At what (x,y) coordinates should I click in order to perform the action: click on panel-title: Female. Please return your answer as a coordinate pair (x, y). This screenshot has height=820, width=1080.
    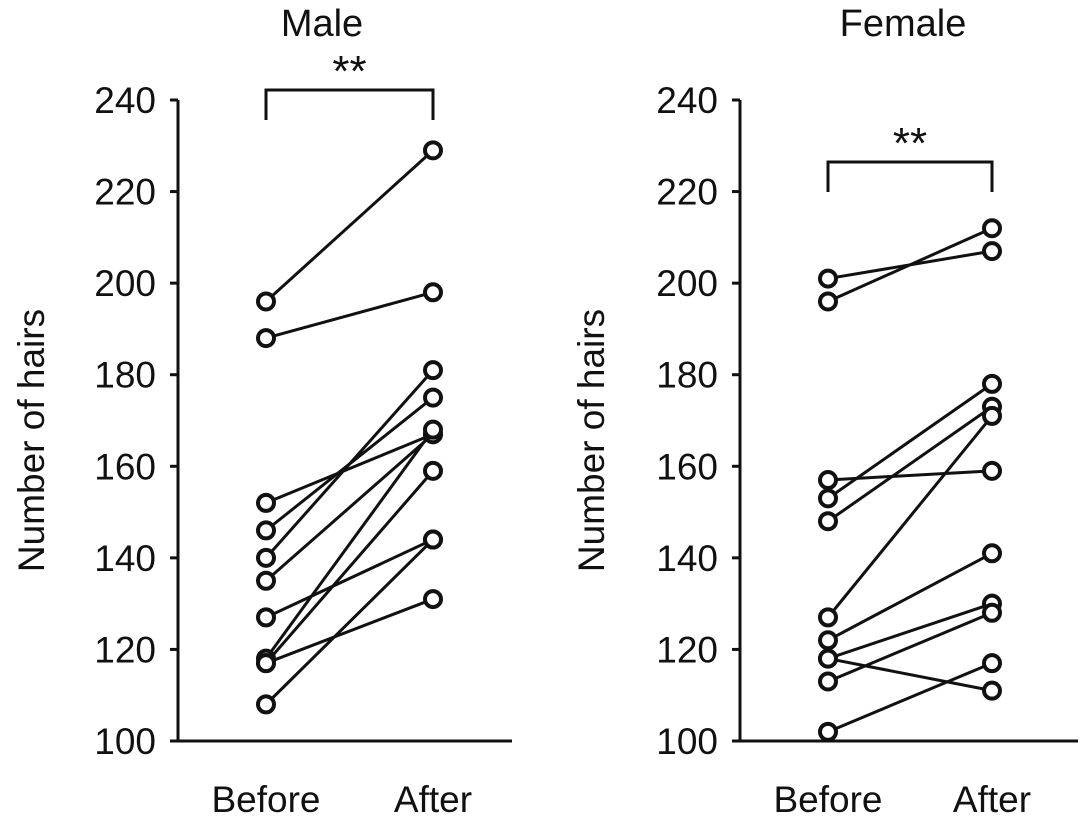
    Looking at the image, I should click on (903, 24).